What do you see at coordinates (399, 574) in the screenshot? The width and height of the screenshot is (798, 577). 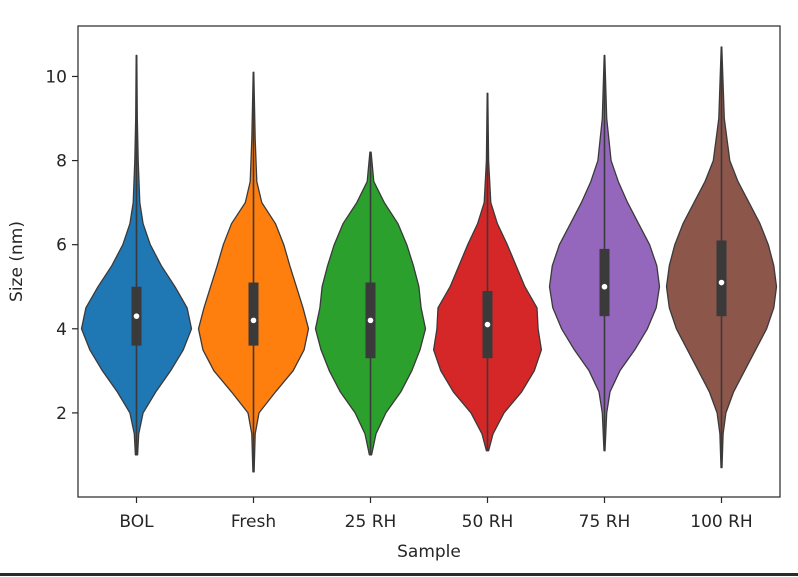 I see `bottom-rule` at bounding box center [399, 574].